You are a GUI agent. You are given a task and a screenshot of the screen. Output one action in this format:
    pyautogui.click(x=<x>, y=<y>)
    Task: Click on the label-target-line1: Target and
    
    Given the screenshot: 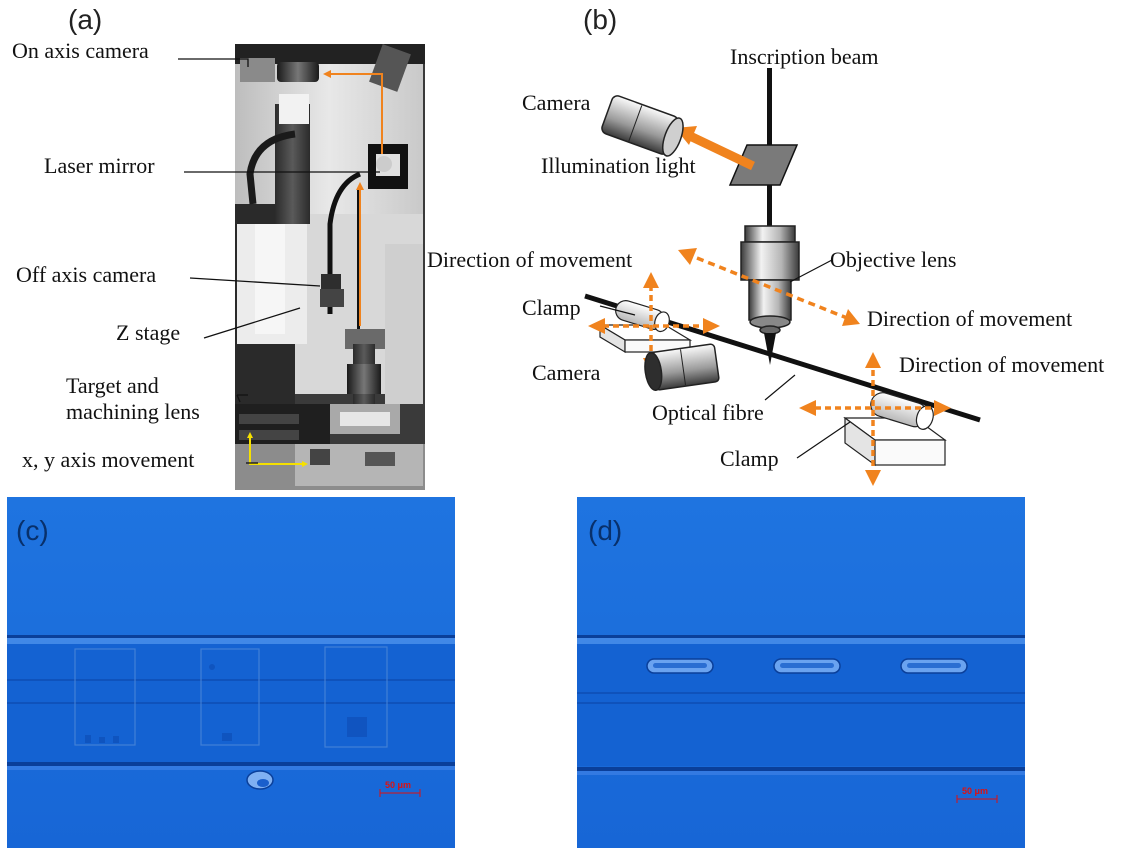 What is the action you would take?
    pyautogui.click(x=112, y=385)
    